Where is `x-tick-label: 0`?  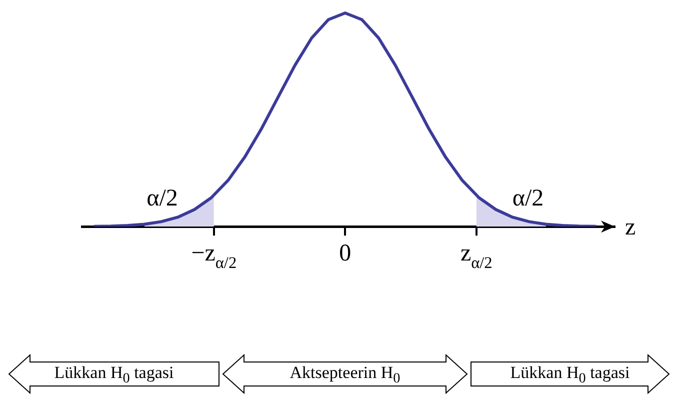 x-tick-label: 0 is located at coordinates (345, 253).